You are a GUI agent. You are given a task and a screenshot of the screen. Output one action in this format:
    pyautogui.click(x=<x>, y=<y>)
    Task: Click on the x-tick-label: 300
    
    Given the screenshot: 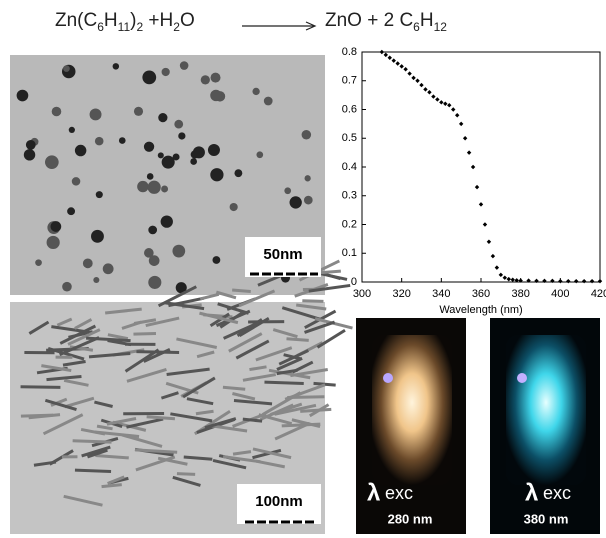 What is the action you would take?
    pyautogui.click(x=362, y=294)
    